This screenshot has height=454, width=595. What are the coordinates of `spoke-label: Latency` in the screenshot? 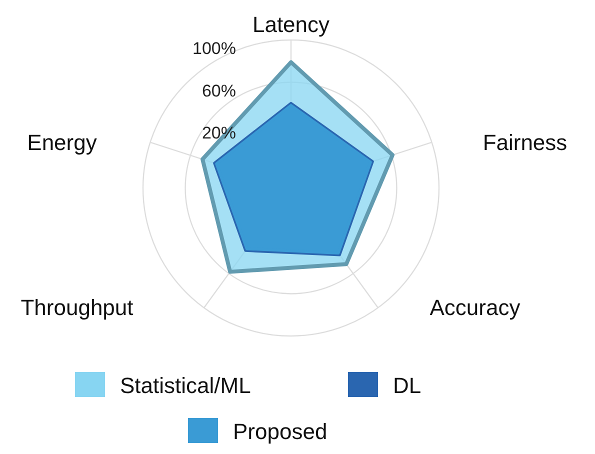 It's located at (291, 24).